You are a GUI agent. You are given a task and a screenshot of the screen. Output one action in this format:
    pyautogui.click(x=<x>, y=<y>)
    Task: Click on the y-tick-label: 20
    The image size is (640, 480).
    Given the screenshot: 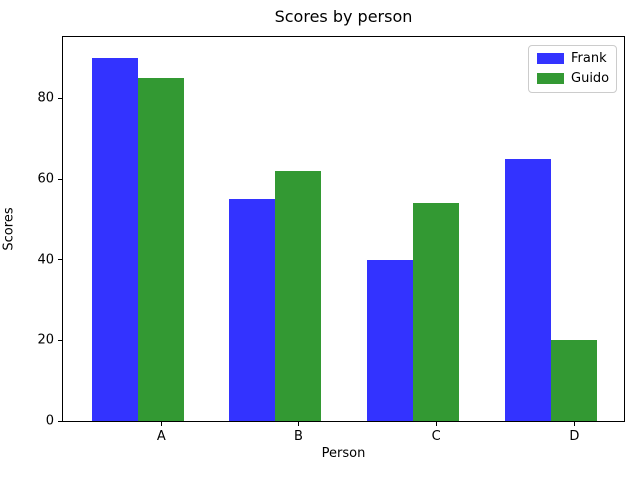 What is the action you would take?
    pyautogui.click(x=45, y=340)
    